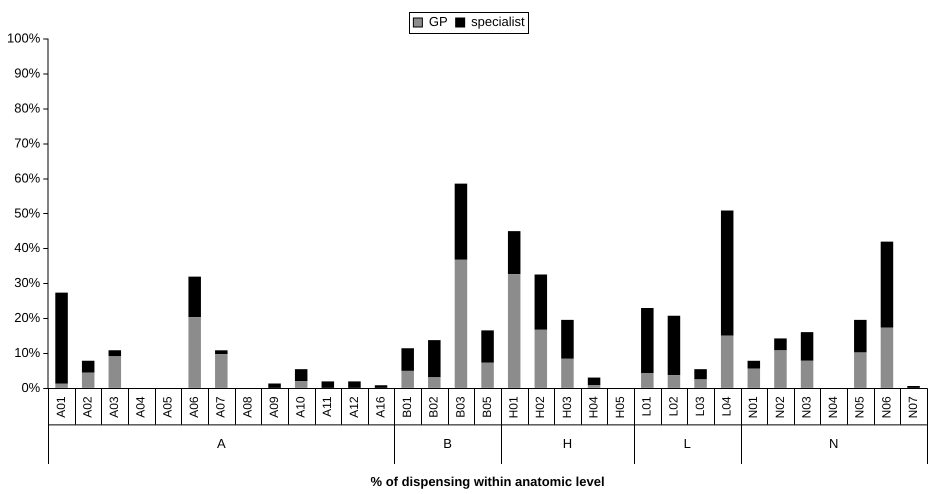 The image size is (936, 494). What do you see at coordinates (327, 406) in the screenshot?
I see `x-tick-label: A11` at bounding box center [327, 406].